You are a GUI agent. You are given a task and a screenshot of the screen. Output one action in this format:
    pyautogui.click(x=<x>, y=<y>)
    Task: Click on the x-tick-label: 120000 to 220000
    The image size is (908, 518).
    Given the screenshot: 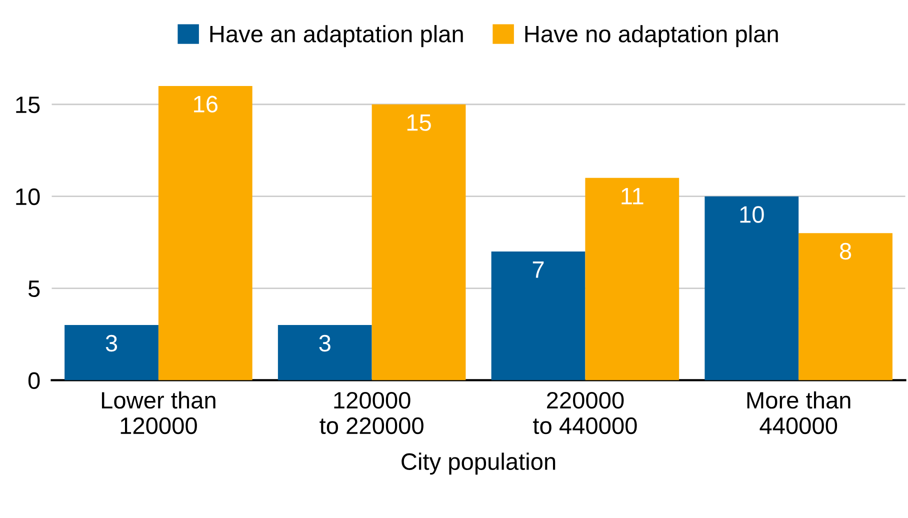 What is the action you would take?
    pyautogui.click(x=372, y=413)
    